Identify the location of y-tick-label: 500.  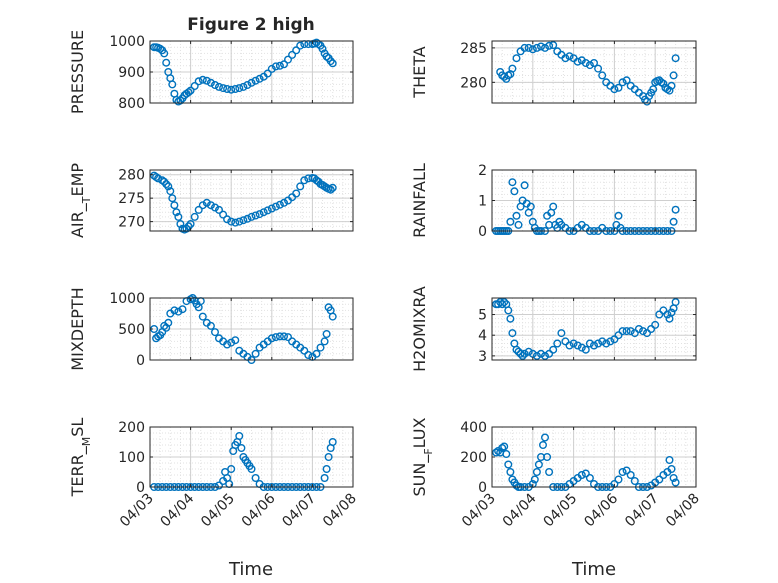
(131, 330).